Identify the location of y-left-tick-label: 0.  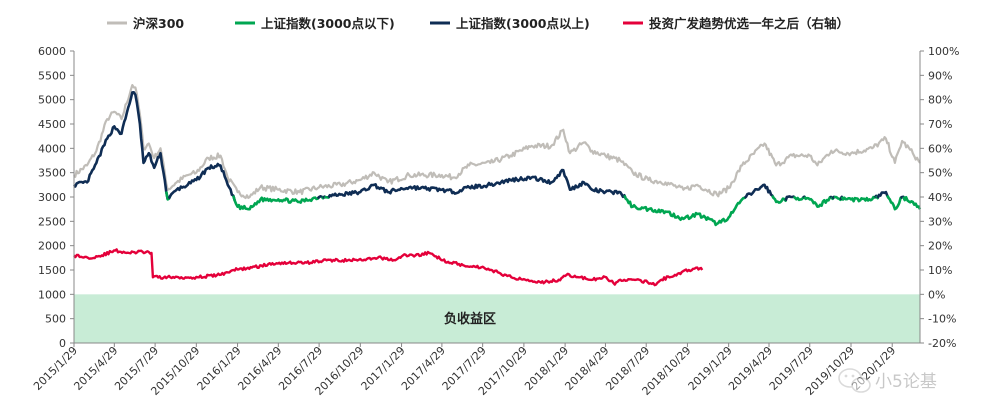
(62, 343).